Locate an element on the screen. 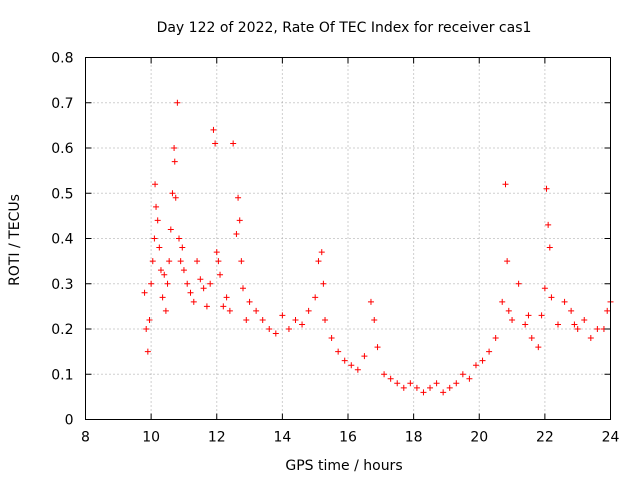 This screenshot has height=480, width=640. x-axis-label: GPS time / hours is located at coordinates (343, 466).